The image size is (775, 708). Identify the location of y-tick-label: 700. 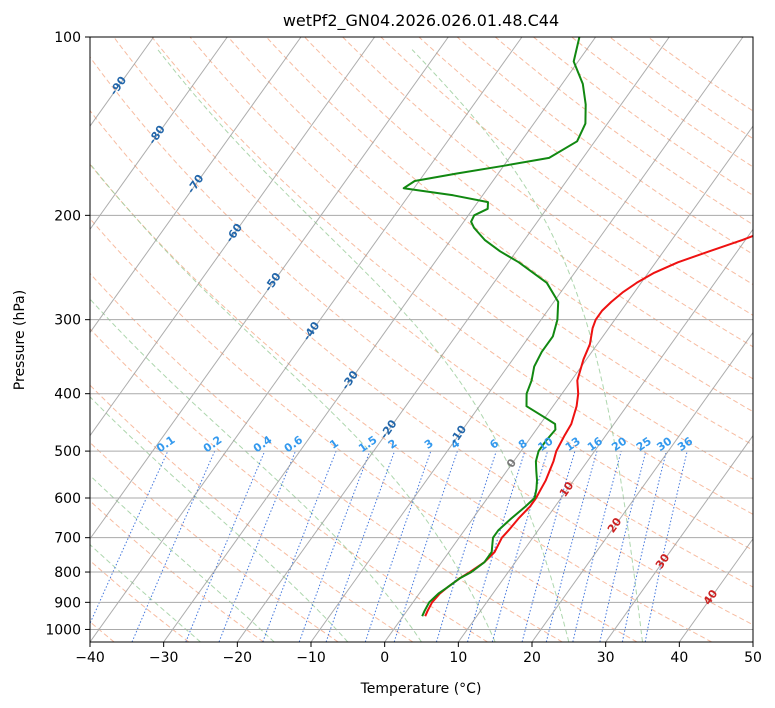
(67, 539).